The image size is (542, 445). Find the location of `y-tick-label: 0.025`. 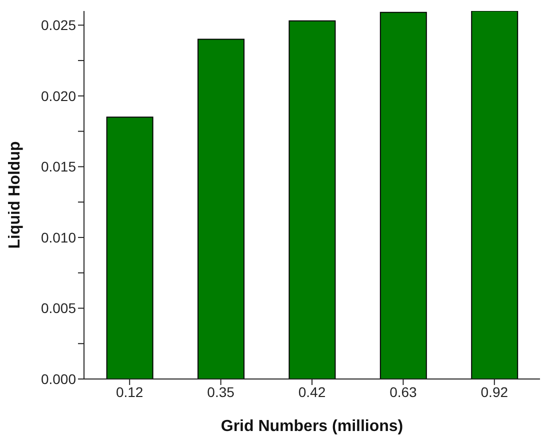

y-tick-label: 0.025 is located at coordinates (58, 25).